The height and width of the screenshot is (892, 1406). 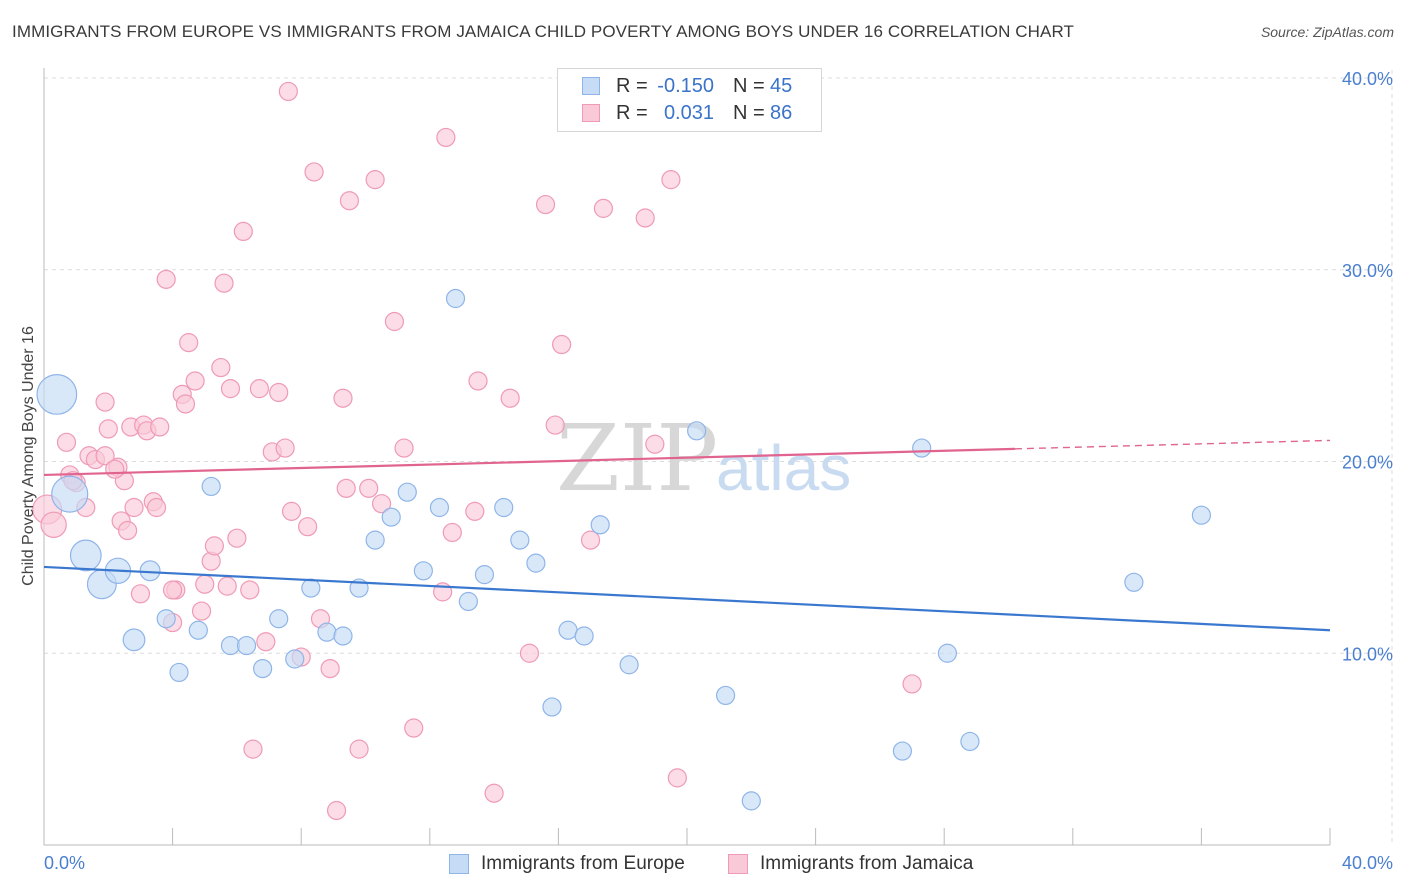 I want to click on y-tick-label: 10.0%, so click(x=1367, y=654).